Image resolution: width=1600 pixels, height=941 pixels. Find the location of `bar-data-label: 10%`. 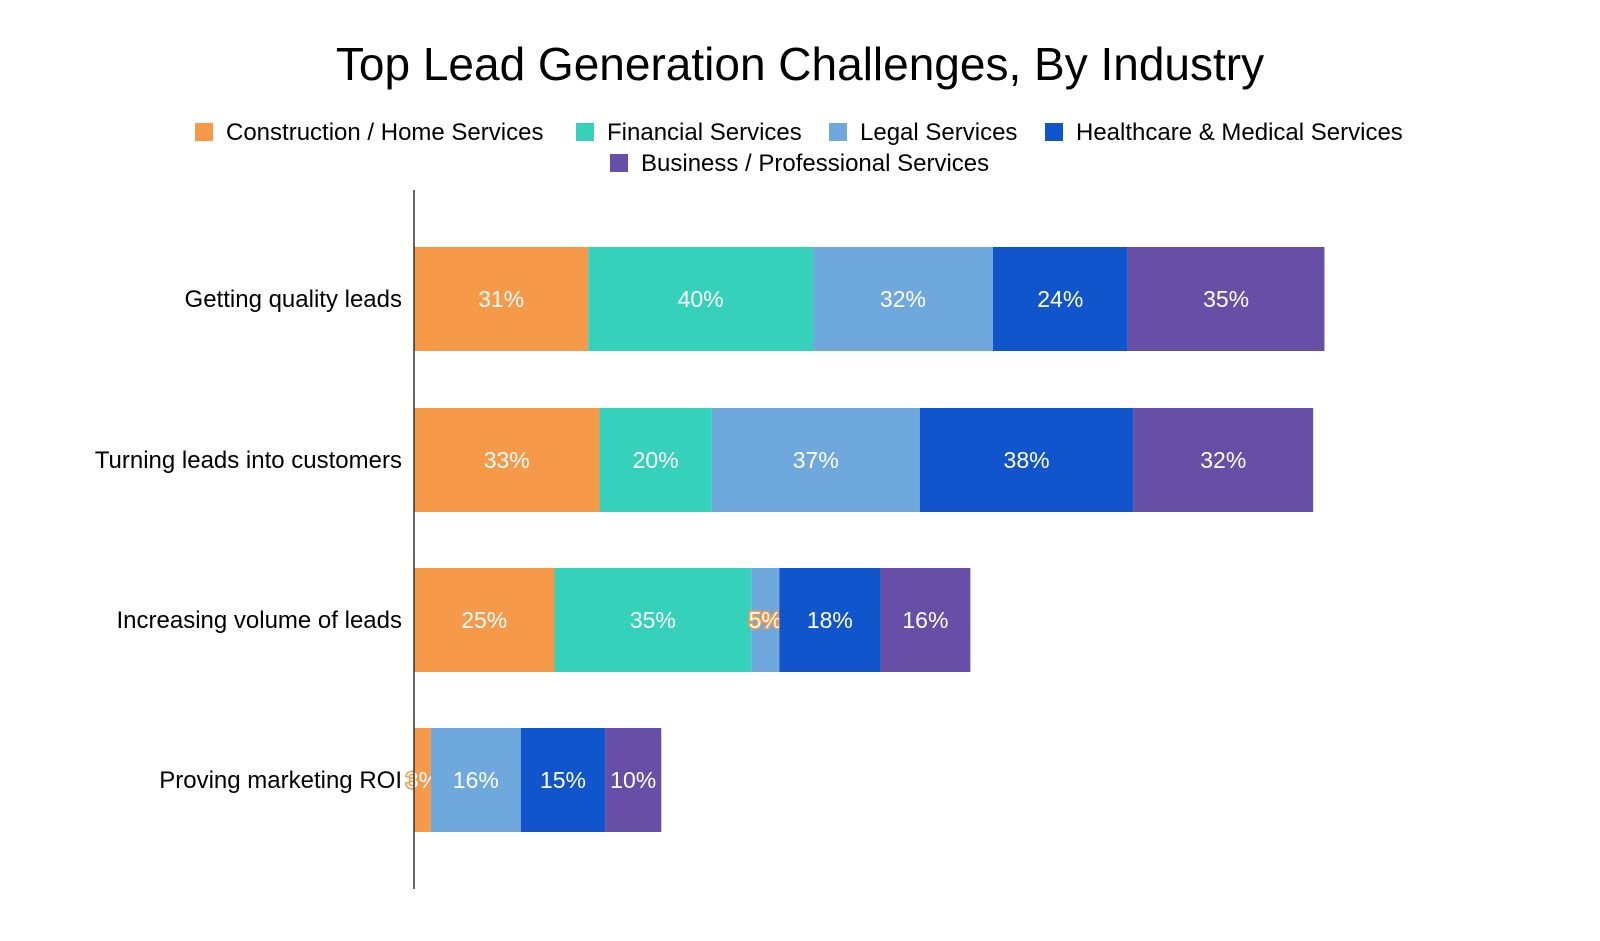

bar-data-label: 10% is located at coordinates (633, 780).